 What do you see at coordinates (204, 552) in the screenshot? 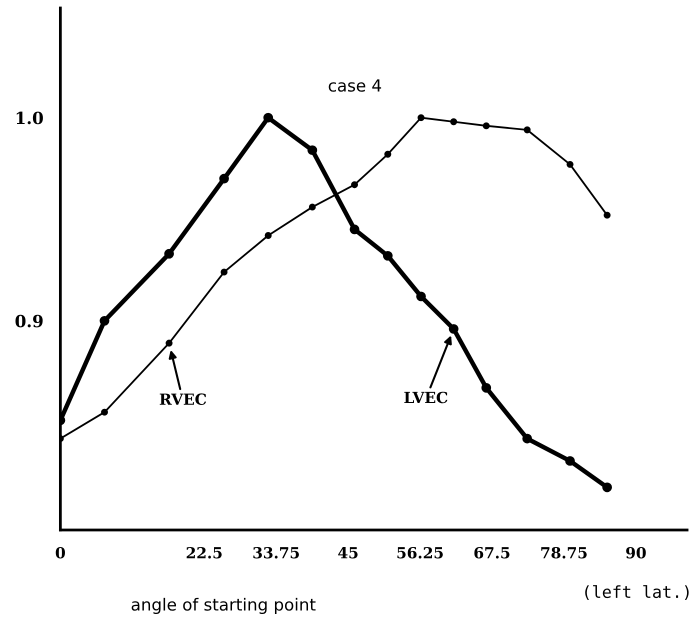
I see `x-tick-label: 22.5` at bounding box center [204, 552].